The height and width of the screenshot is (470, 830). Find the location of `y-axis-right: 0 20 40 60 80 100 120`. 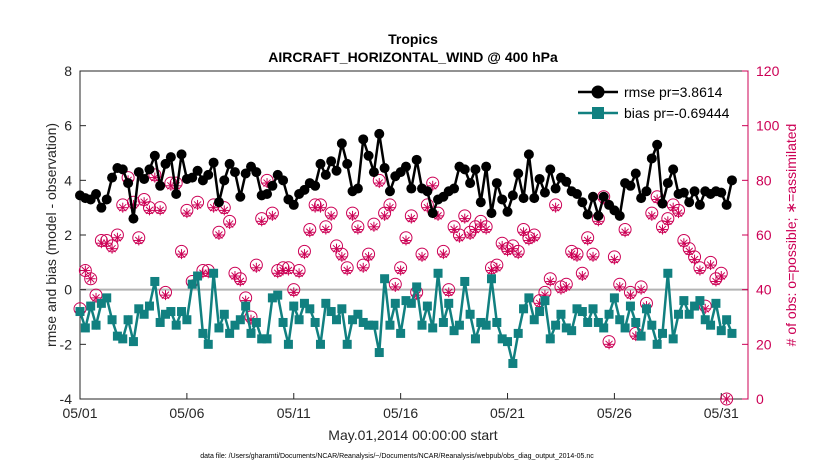

y-axis-right: 0 20 40 60 80 100 120 is located at coordinates (761, 235).